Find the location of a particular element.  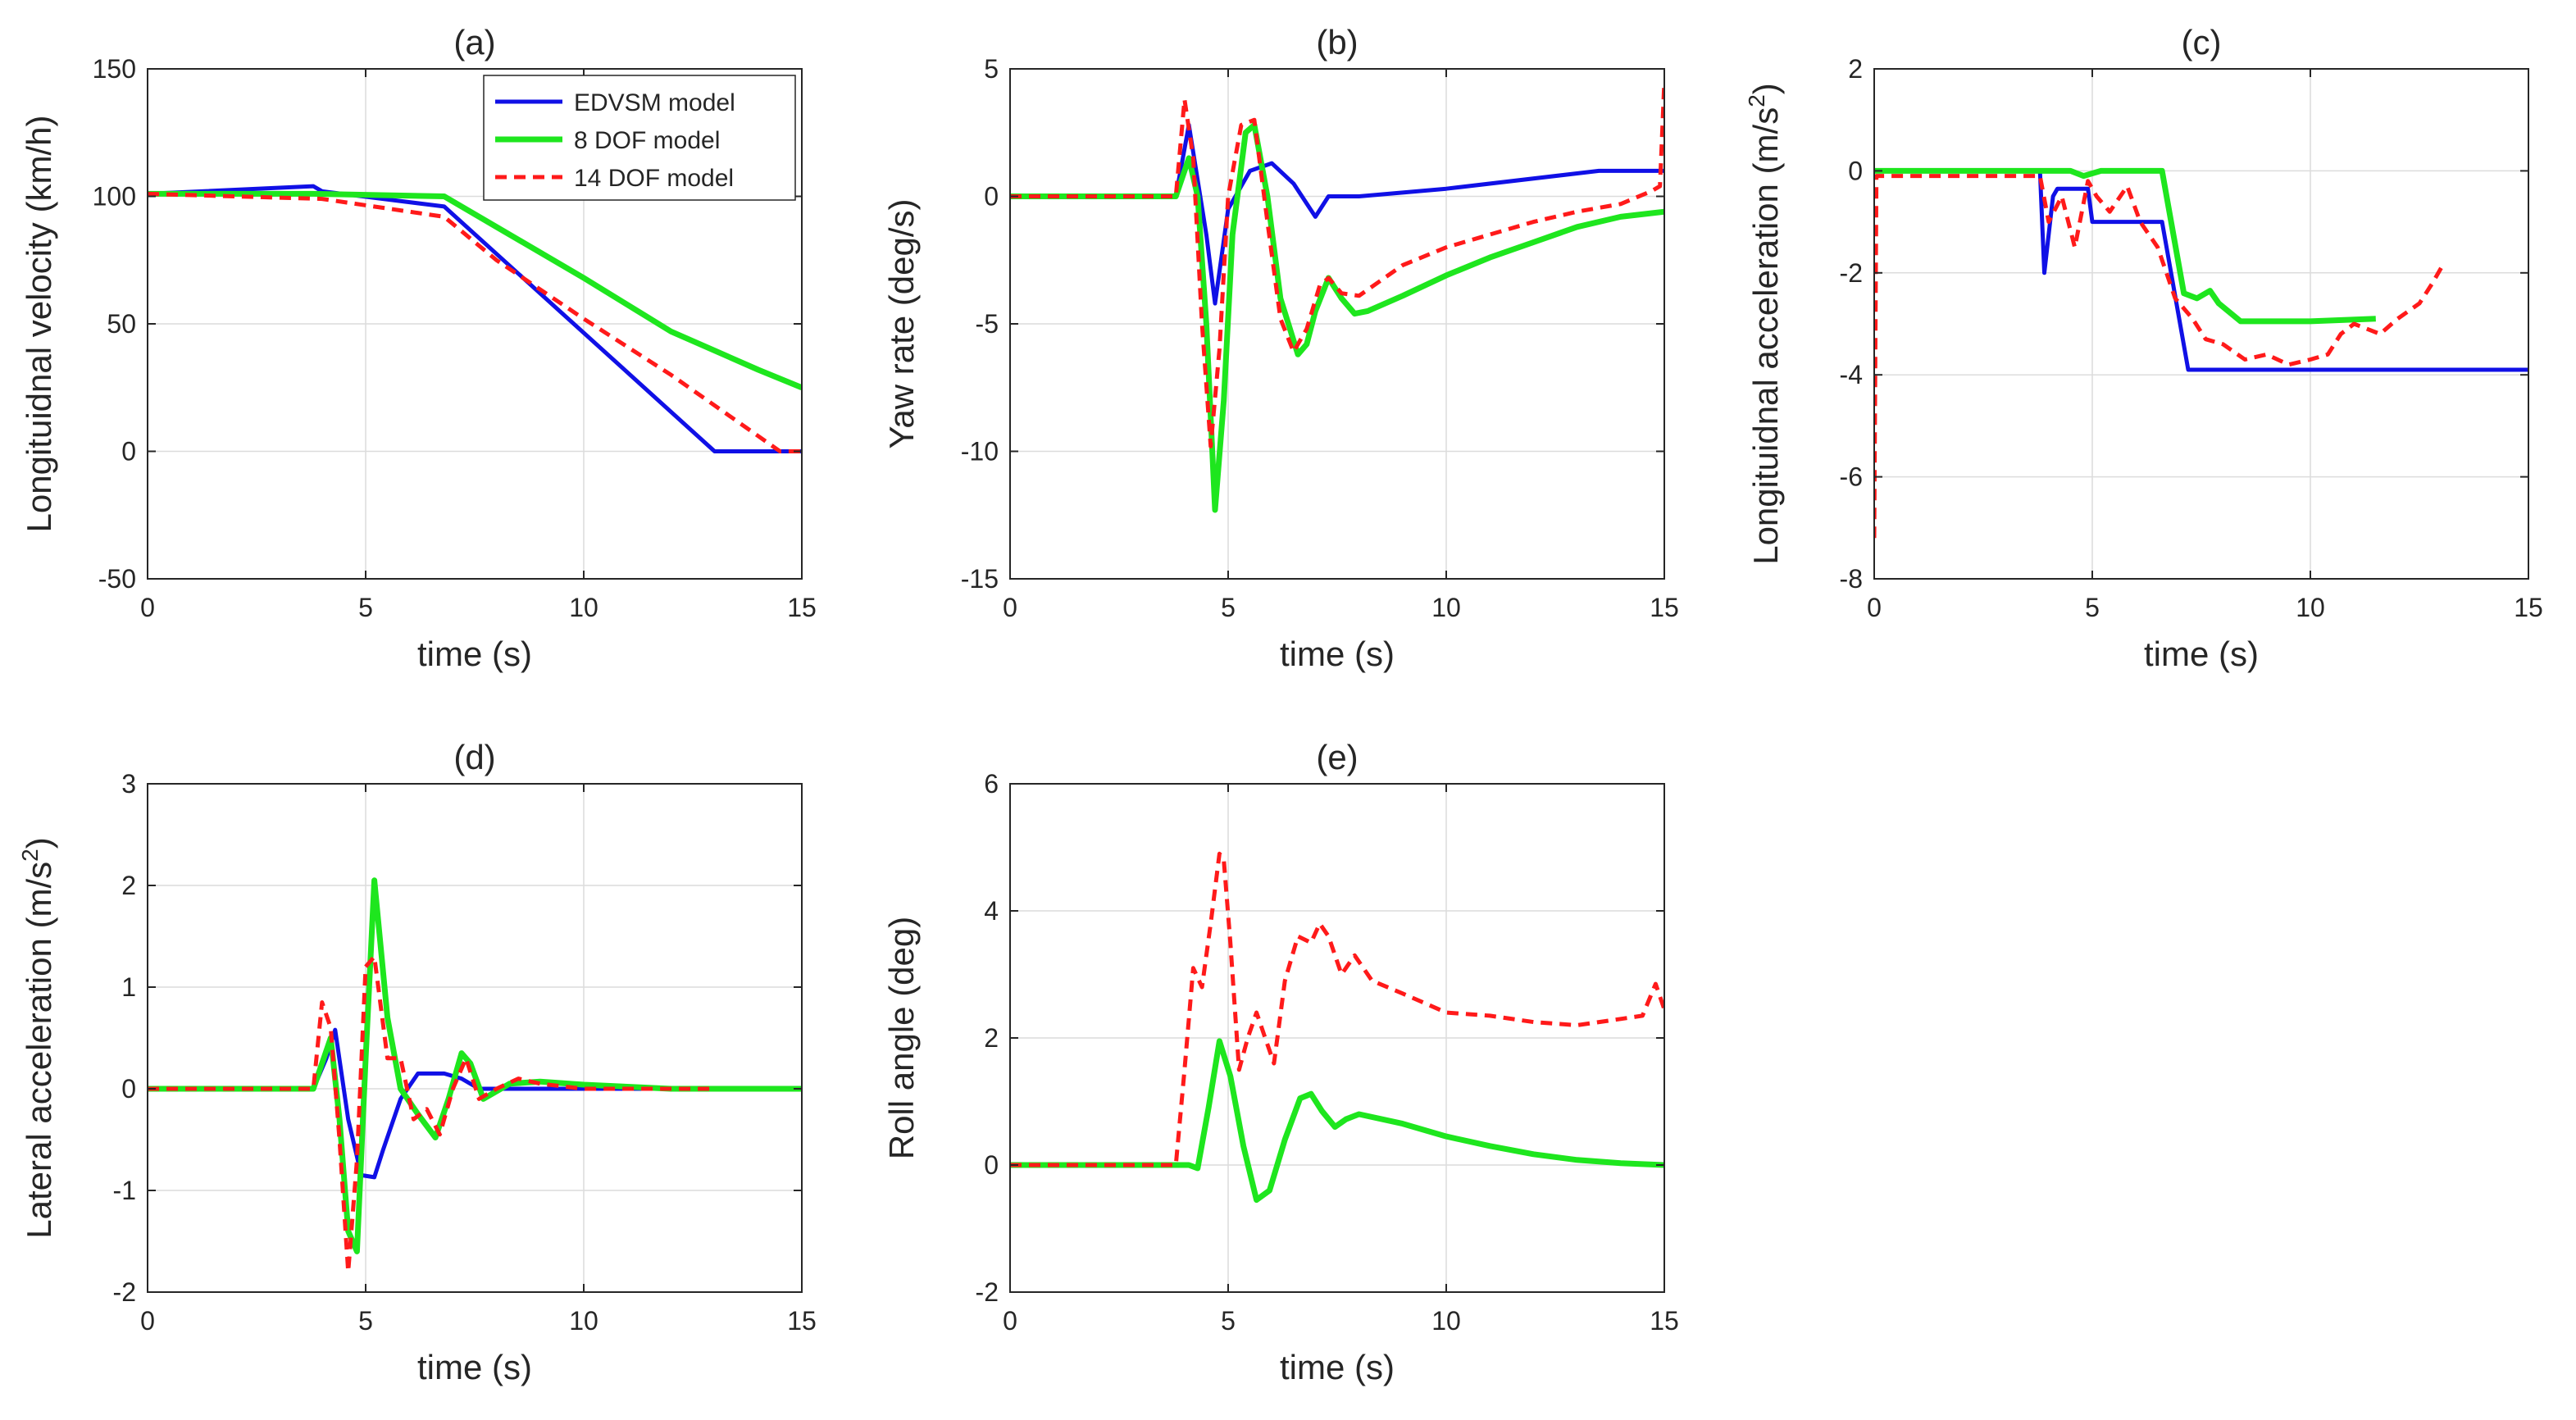

y-axis-label-text: Longituidnal velocity (km/h) is located at coordinates (39, 324).